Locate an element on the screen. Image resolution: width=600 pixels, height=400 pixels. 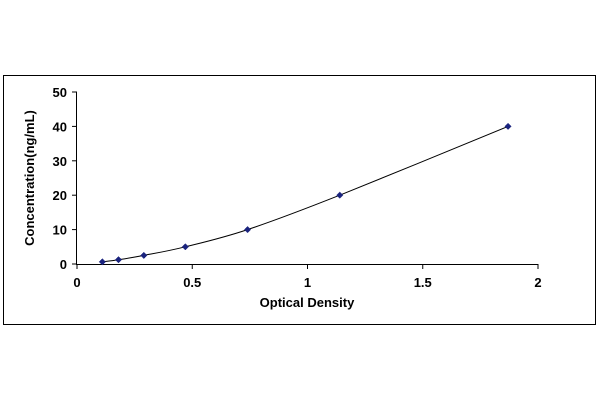
y-tick-label: 40 is located at coordinates (60, 126).